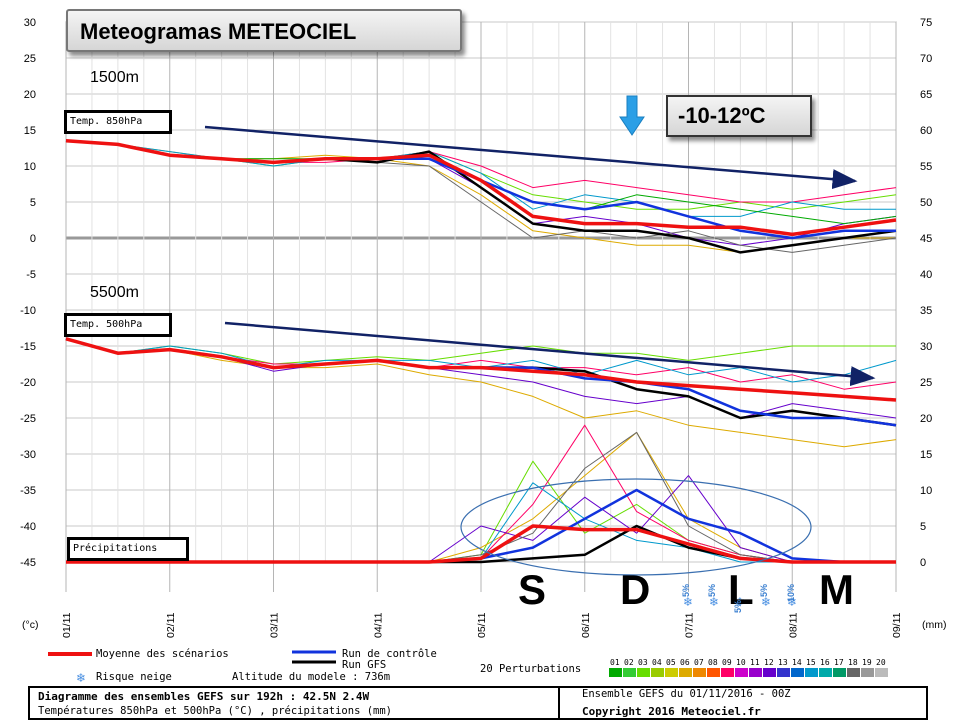 This screenshot has height=720, width=960. What do you see at coordinates (531, 669) in the screenshot?
I see `legend-perturbations-label: 20 Perturbations` at bounding box center [531, 669].